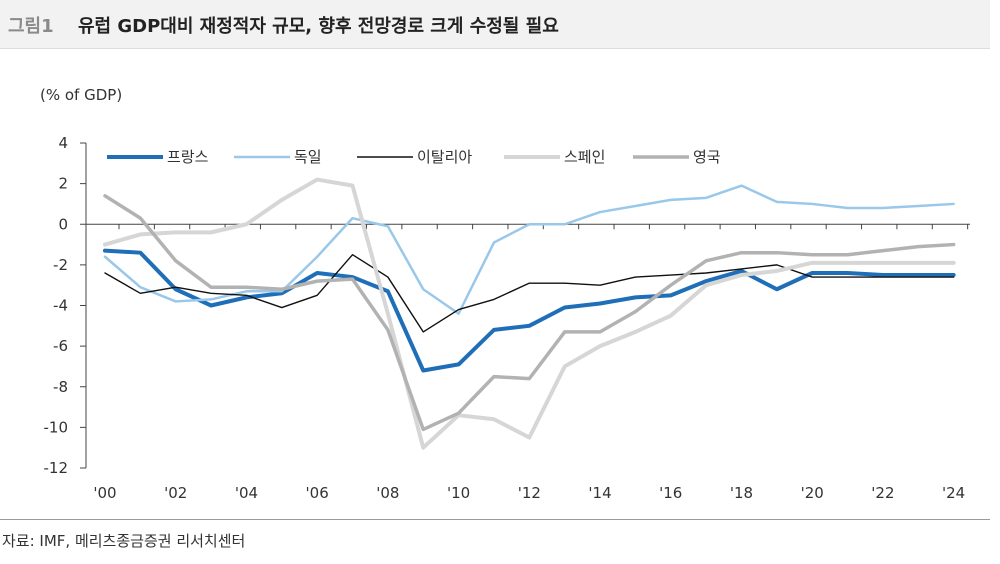  I want to click on legend-label: 이탈리아, so click(444, 157).